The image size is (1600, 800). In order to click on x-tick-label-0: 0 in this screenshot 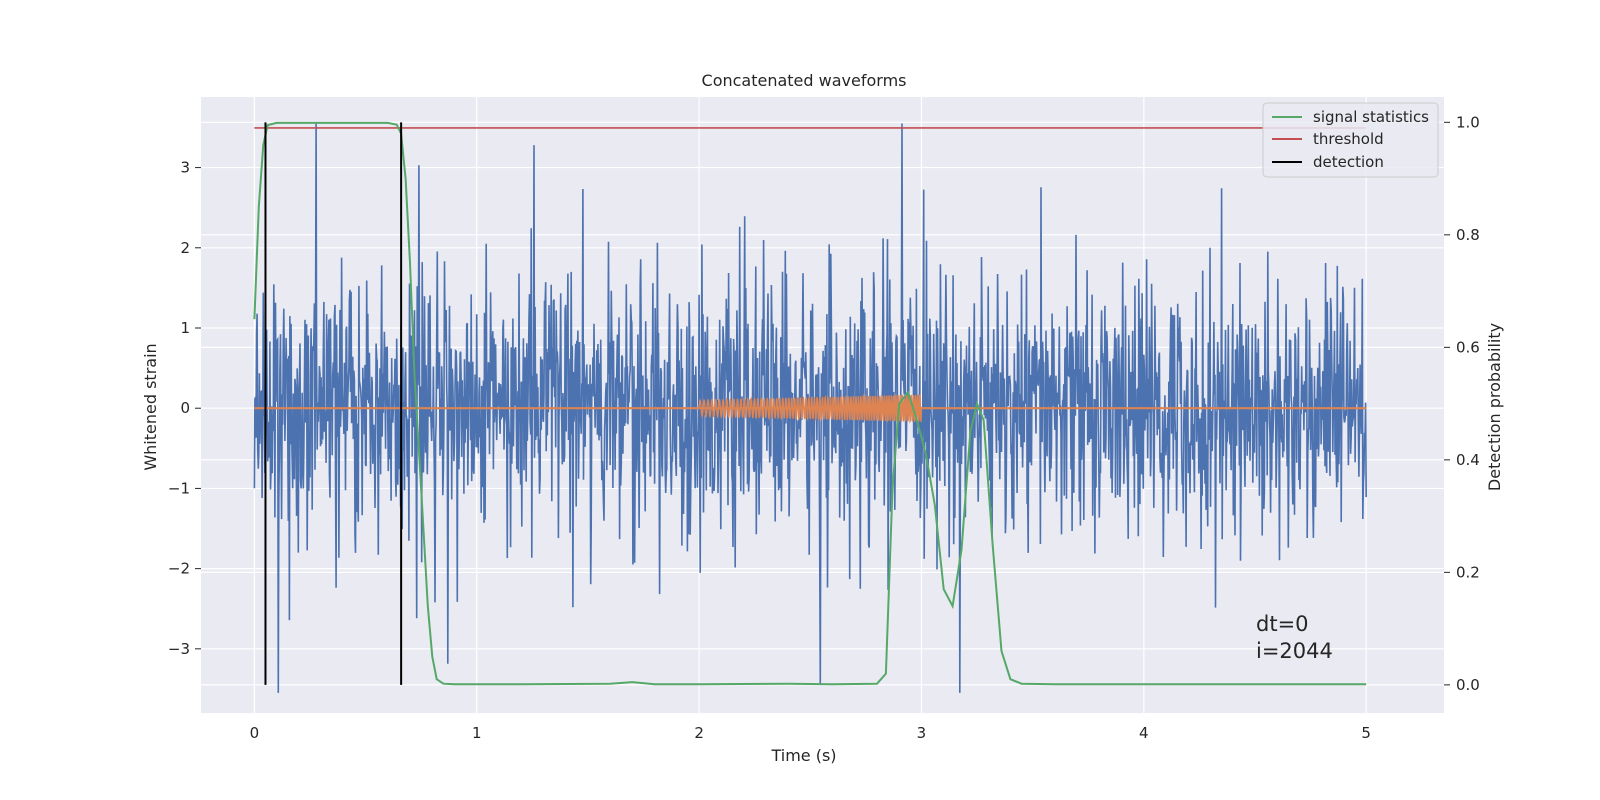, I will do `click(255, 733)`.